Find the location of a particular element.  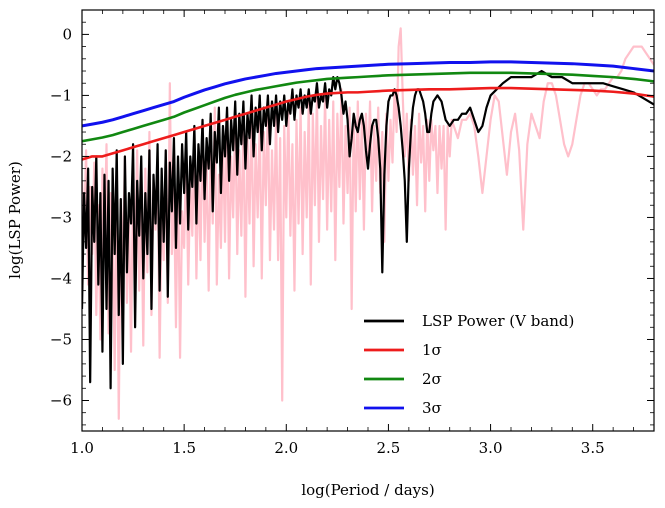

x-tick-label: 3.0 is located at coordinates (491, 448).